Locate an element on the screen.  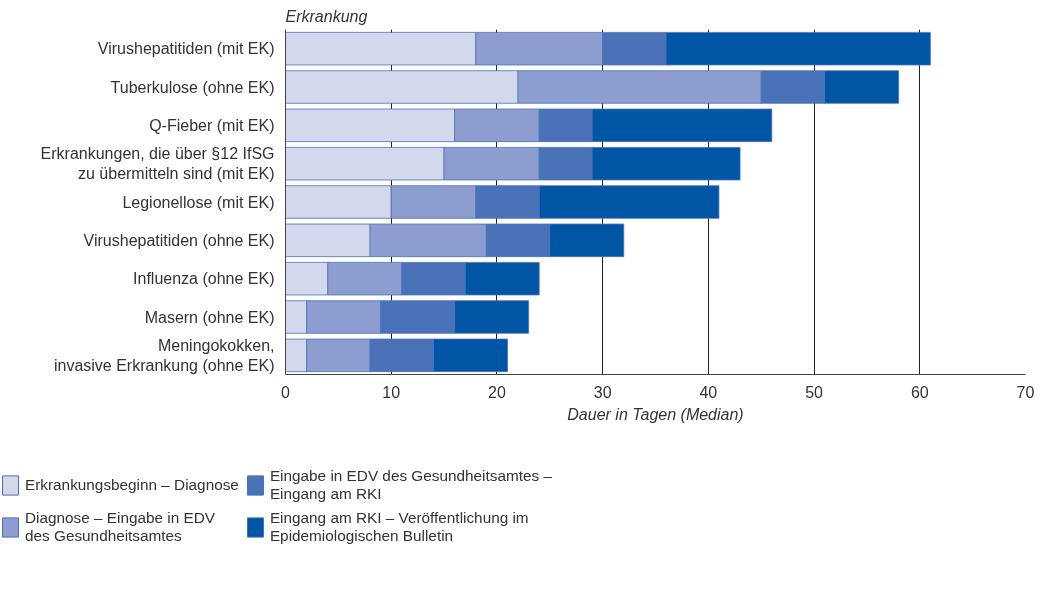
y-tick-label: Influenza (ohne EK) is located at coordinates (204, 279).